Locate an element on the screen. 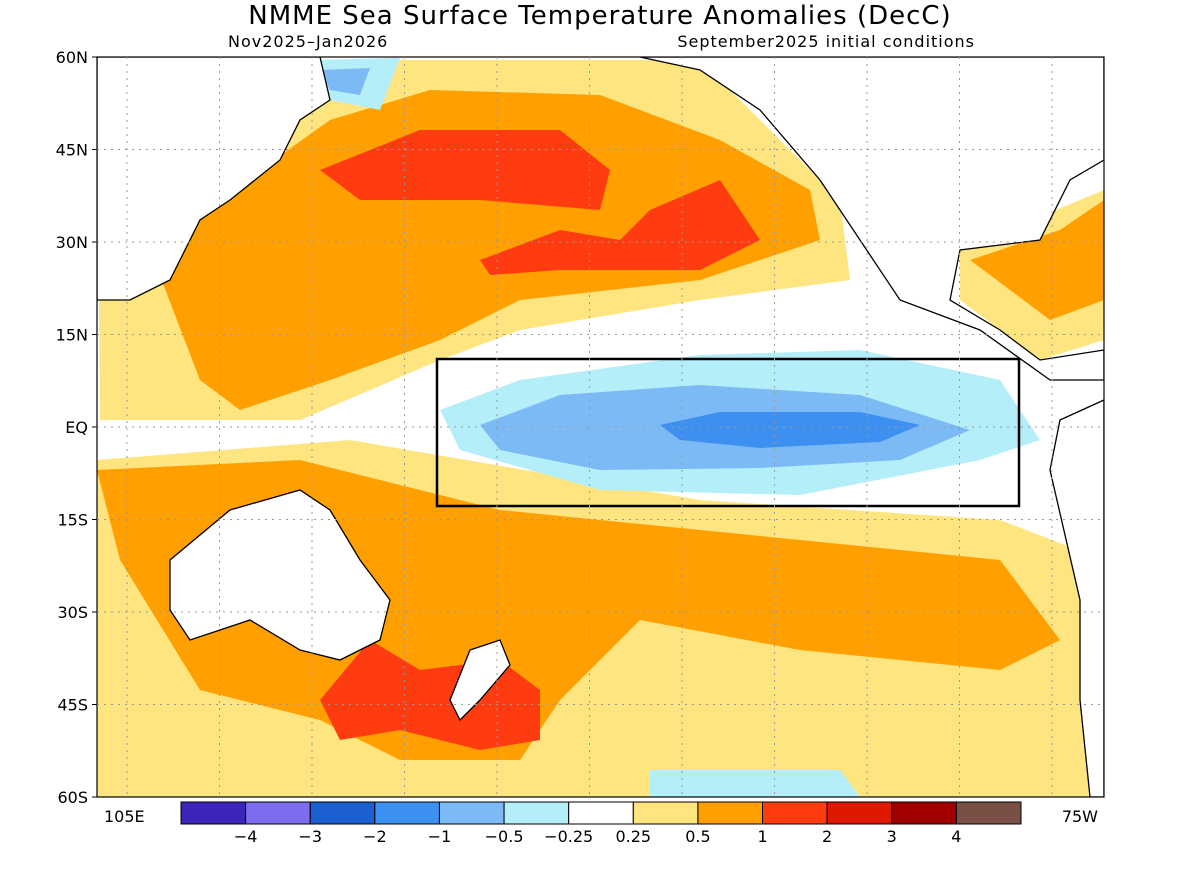  colorbar-label: 2 is located at coordinates (827, 836).